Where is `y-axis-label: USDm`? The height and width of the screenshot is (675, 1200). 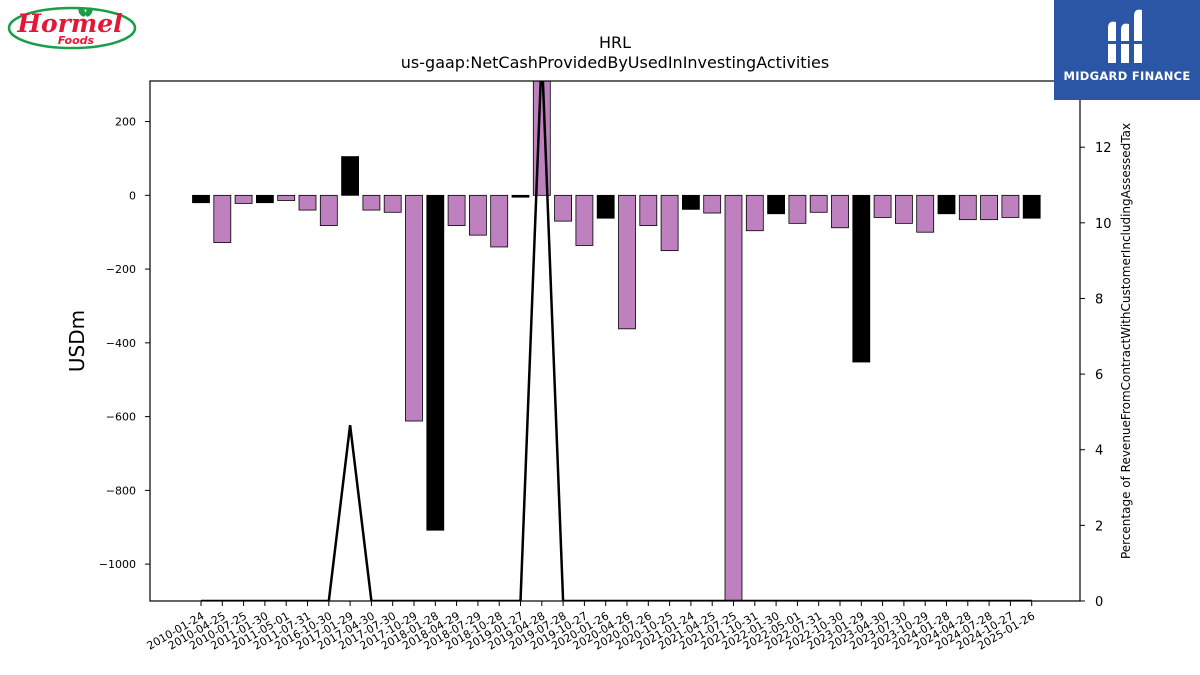 y-axis-label: USDm is located at coordinates (77, 341).